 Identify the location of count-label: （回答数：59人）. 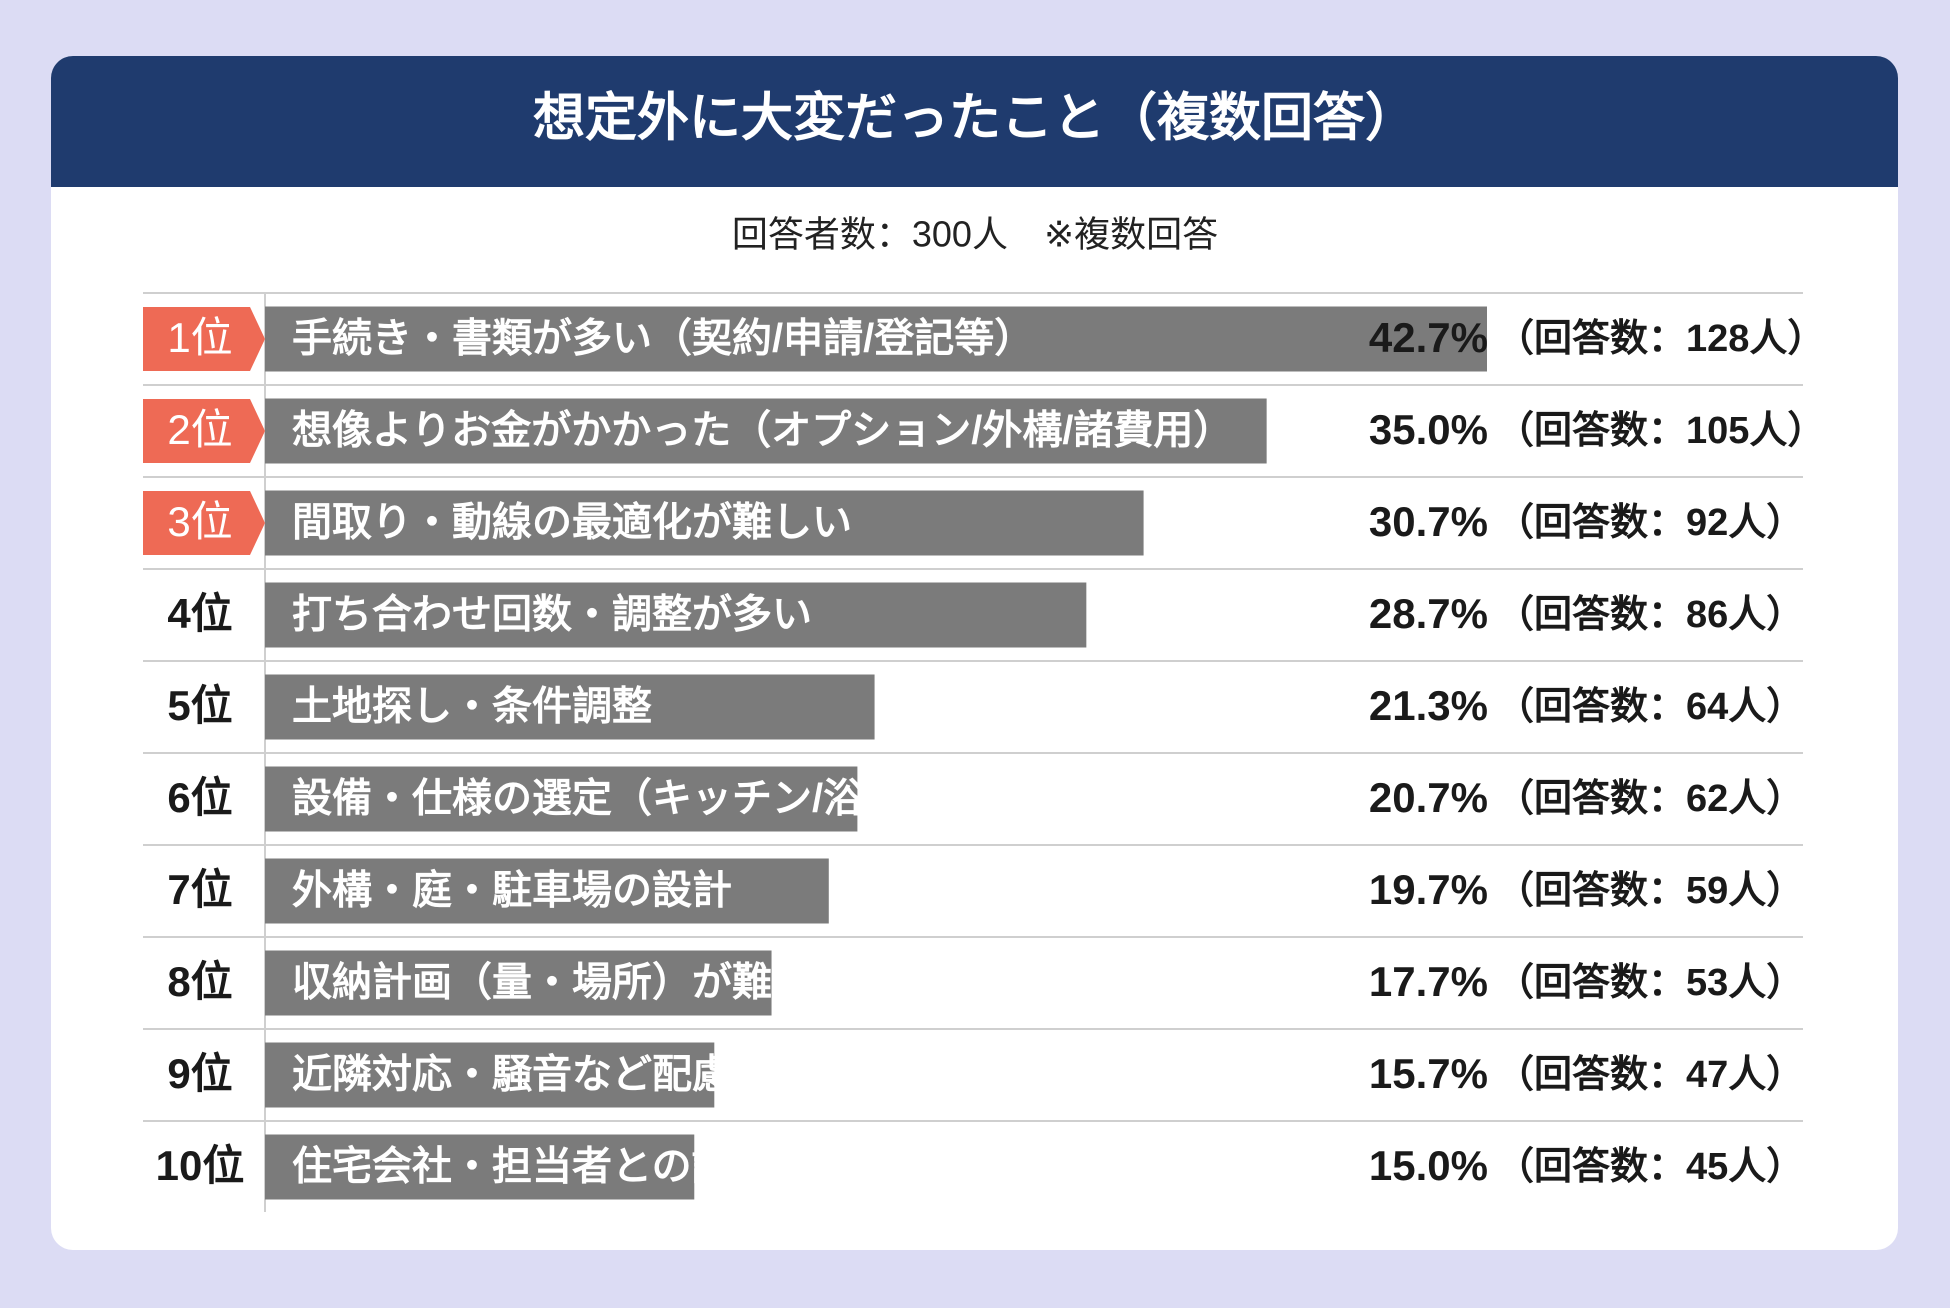
(1650, 891).